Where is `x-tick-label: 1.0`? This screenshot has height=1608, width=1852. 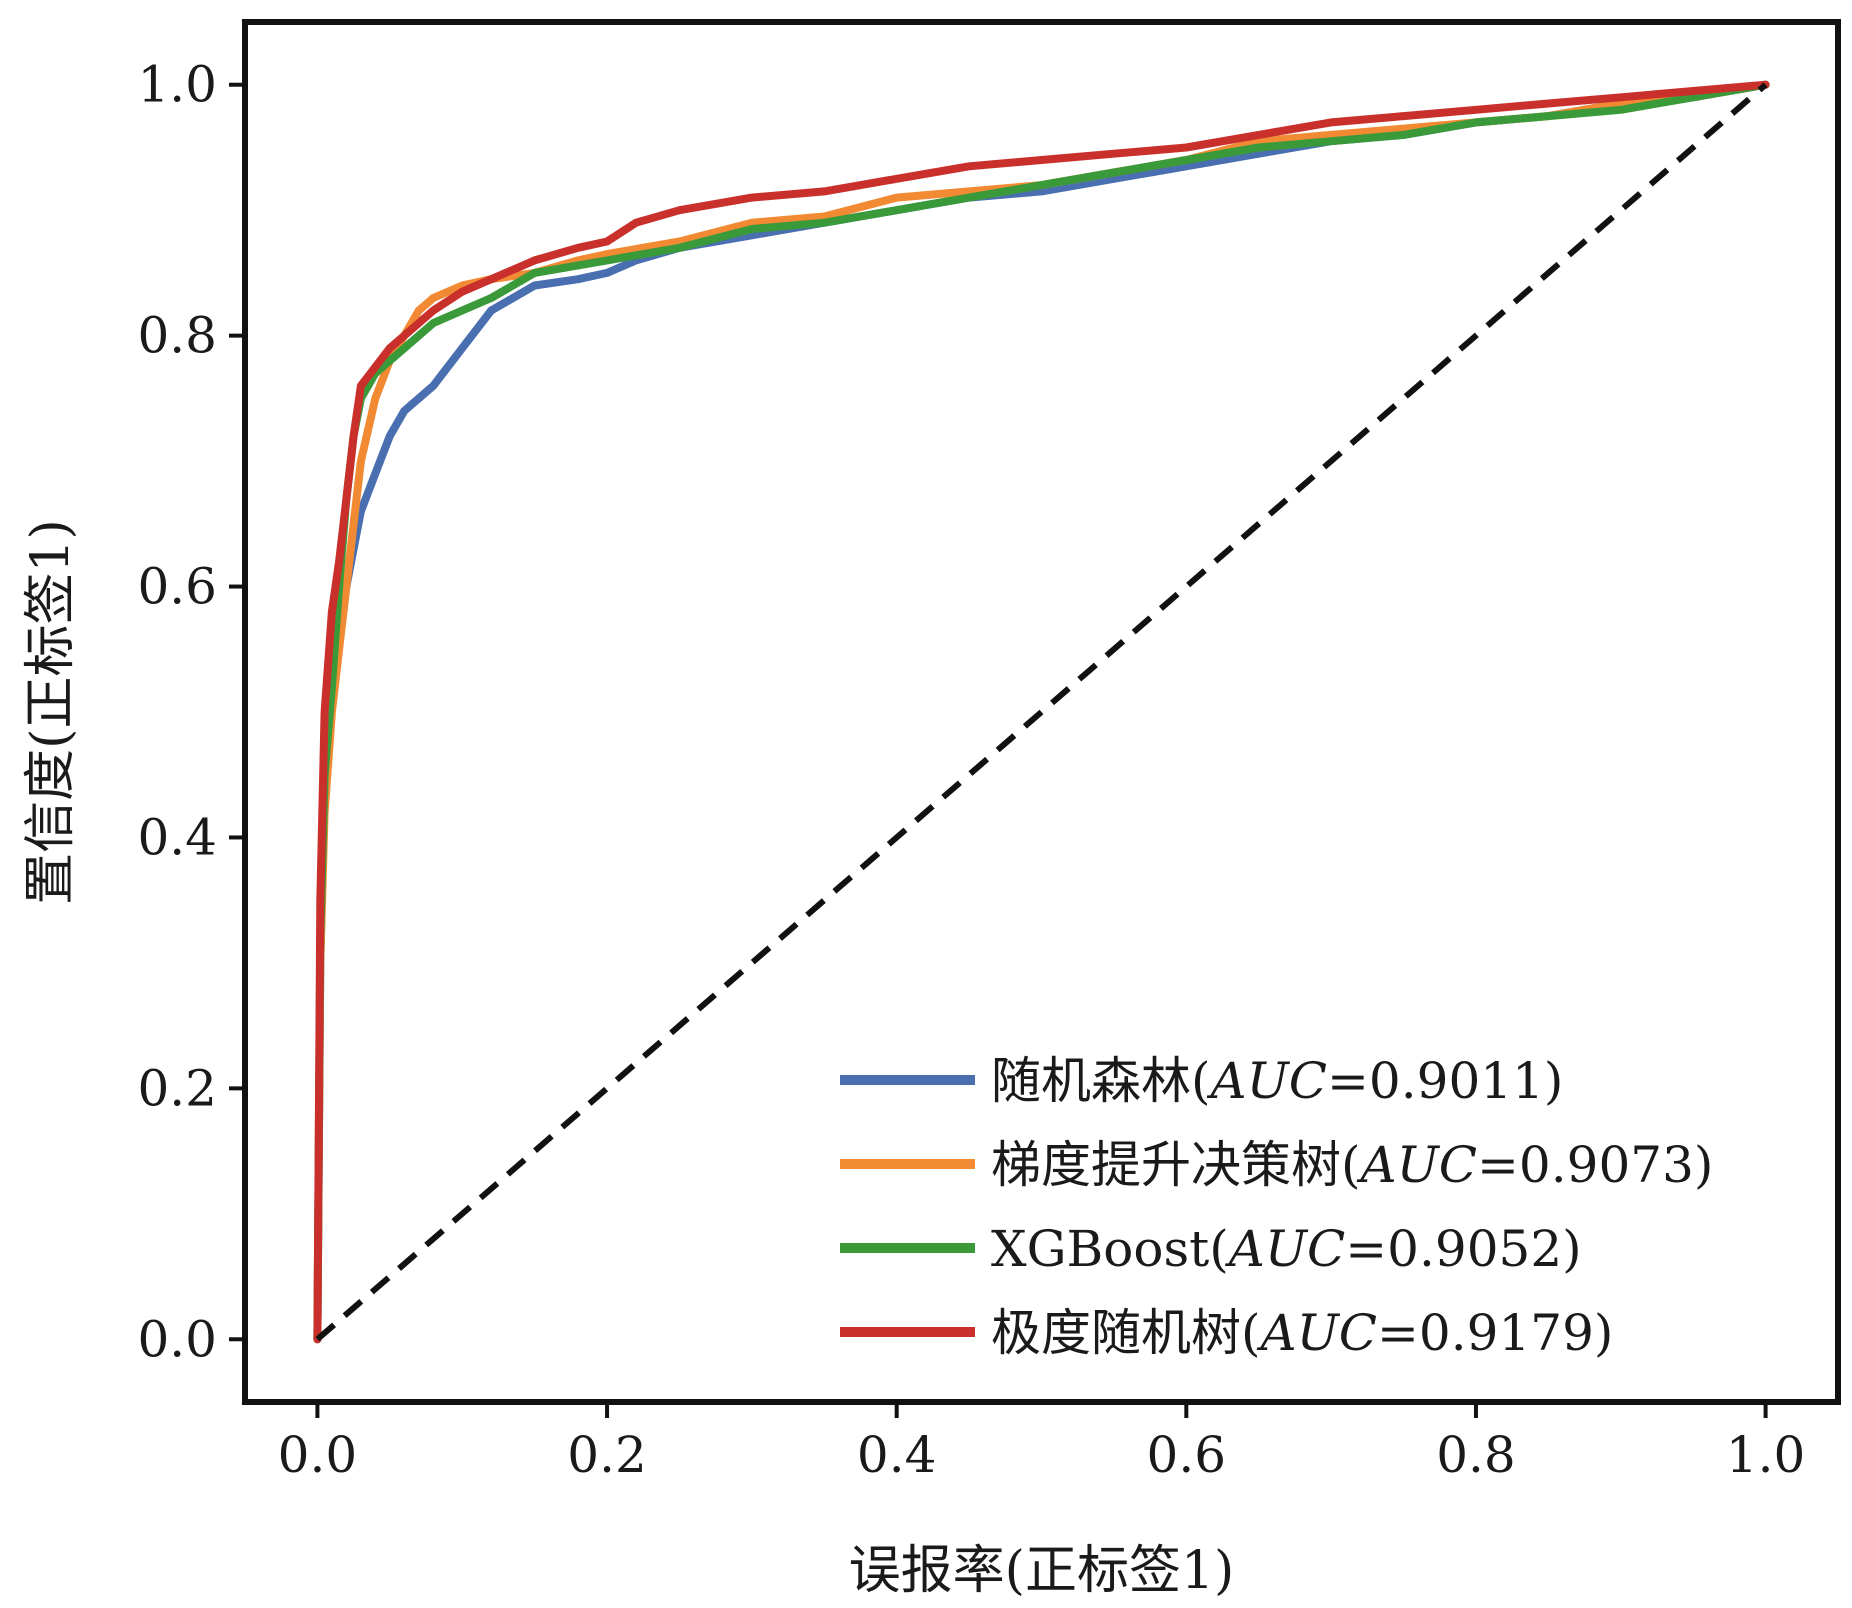
x-tick-label: 1.0 is located at coordinates (1766, 1455).